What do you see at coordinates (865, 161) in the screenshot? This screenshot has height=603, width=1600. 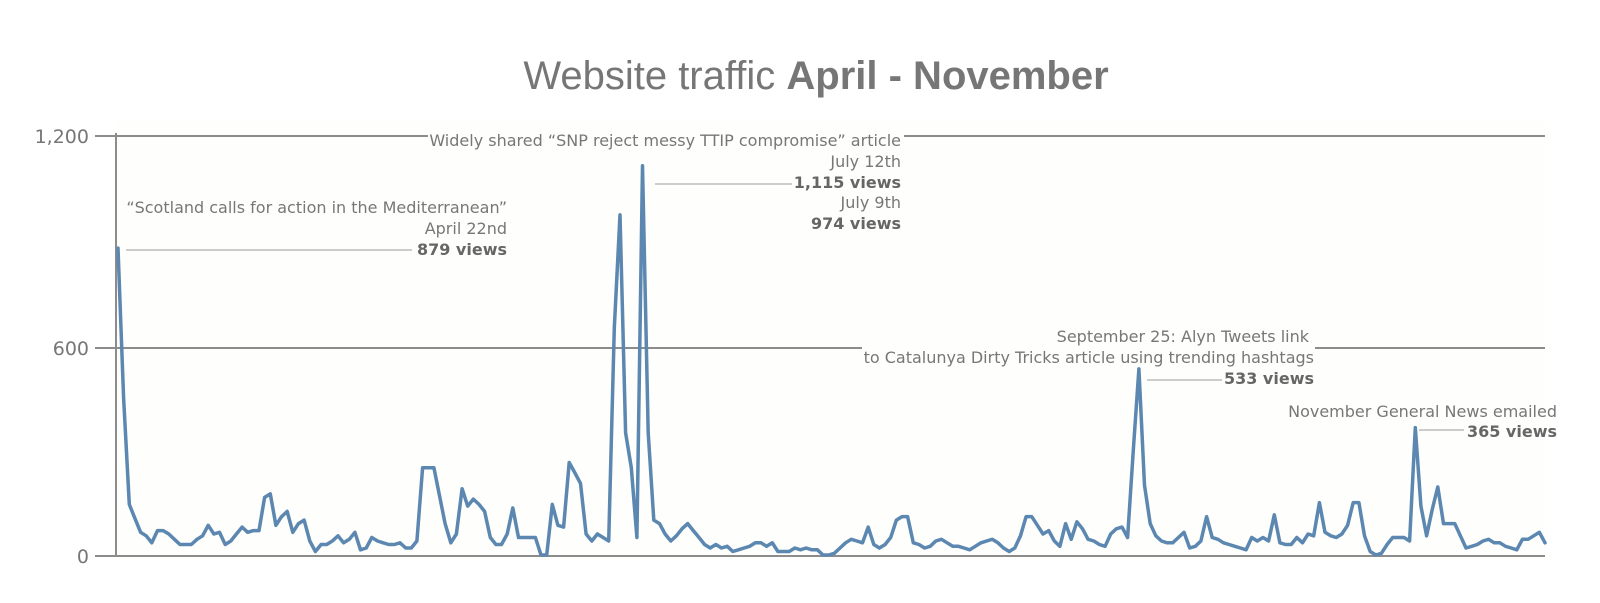 I see `annotation-july12-date: July 12th` at bounding box center [865, 161].